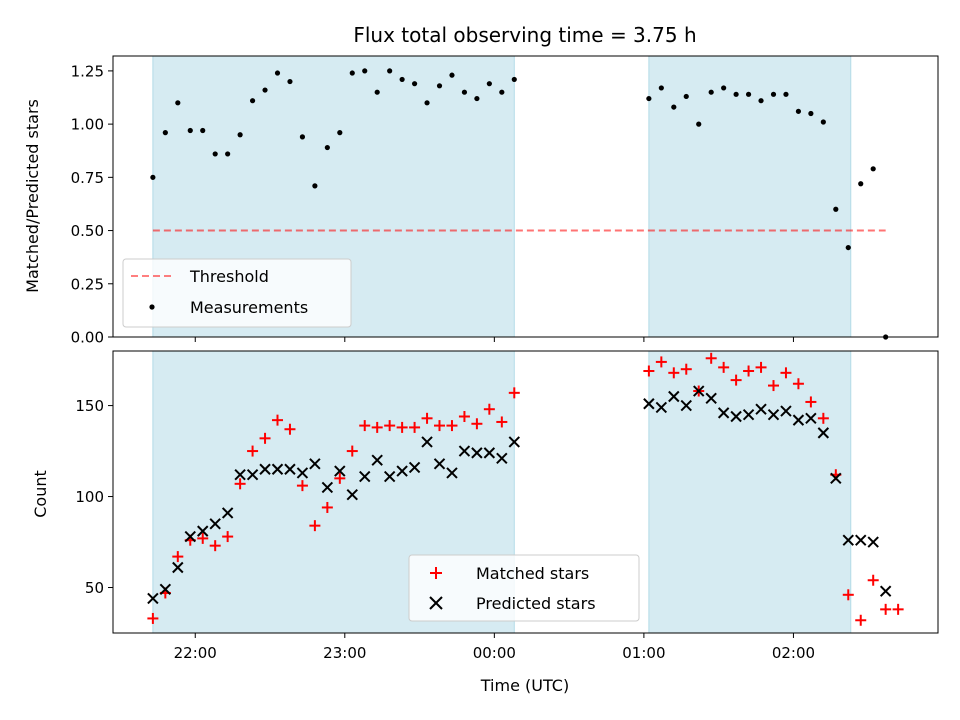  What do you see at coordinates (229, 276) in the screenshot?
I see `threshold-legend-label: Threshold` at bounding box center [229, 276].